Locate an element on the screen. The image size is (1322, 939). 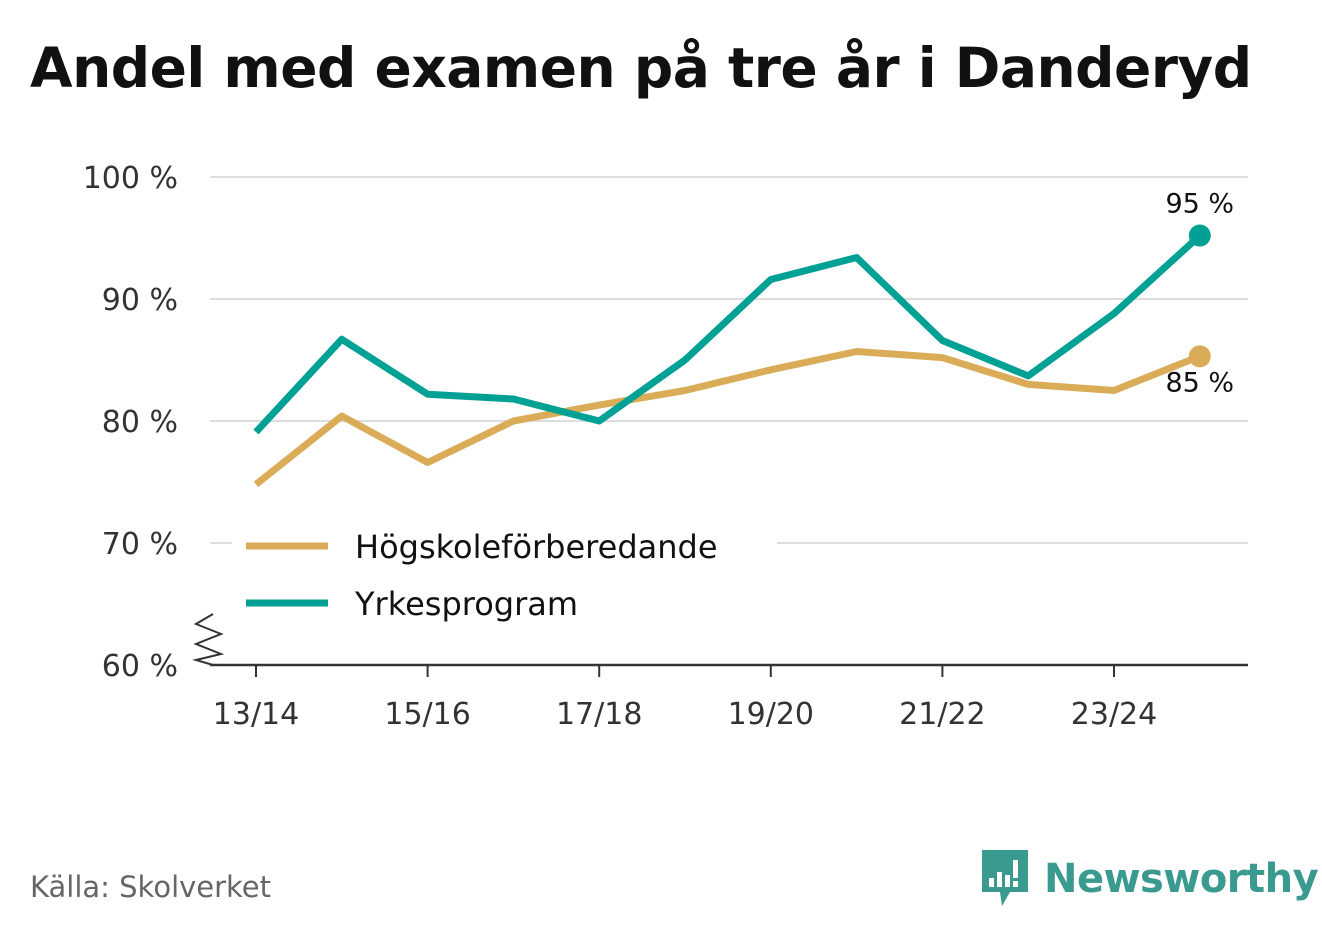
x-tick-label-23-24: 23/24 is located at coordinates (1114, 714).